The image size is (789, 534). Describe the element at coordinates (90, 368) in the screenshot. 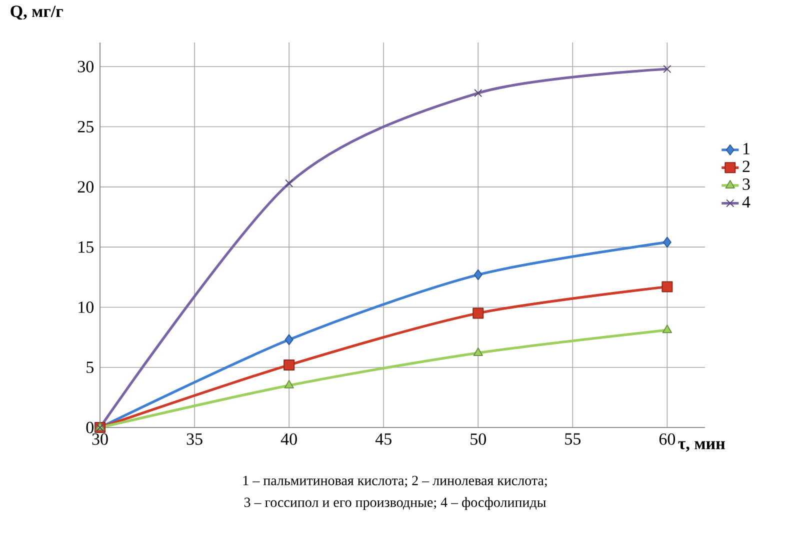

I see `y-tick-label: 5` at that location.